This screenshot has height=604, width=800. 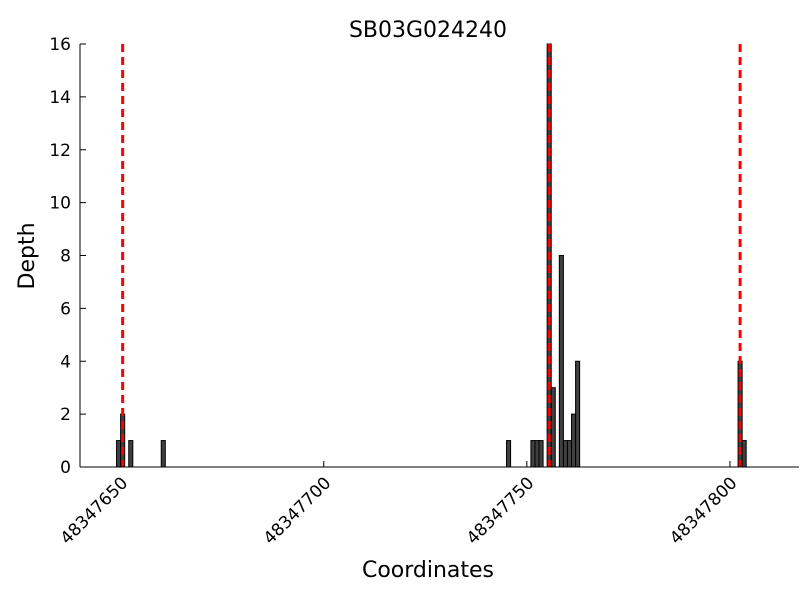 What do you see at coordinates (297, 510) in the screenshot?
I see `x-tick-label: 48347700` at bounding box center [297, 510].